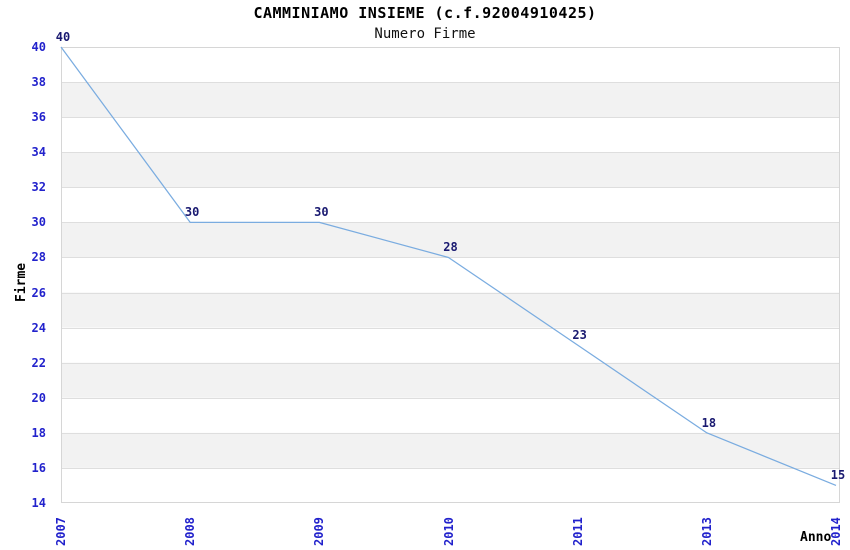  I want to click on chart-subtitle: Numero Firme, so click(425, 34).